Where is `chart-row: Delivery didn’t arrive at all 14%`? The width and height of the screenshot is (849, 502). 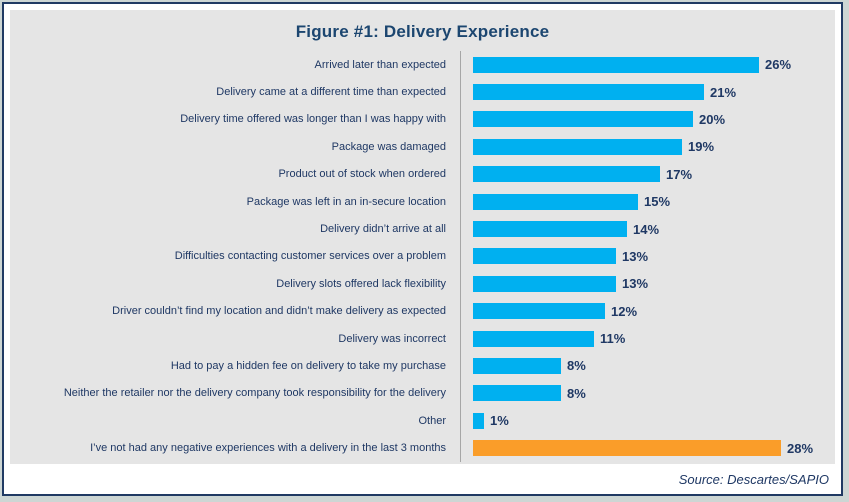 chart-row: Delivery didn’t arrive at all 14% is located at coordinates (422, 229).